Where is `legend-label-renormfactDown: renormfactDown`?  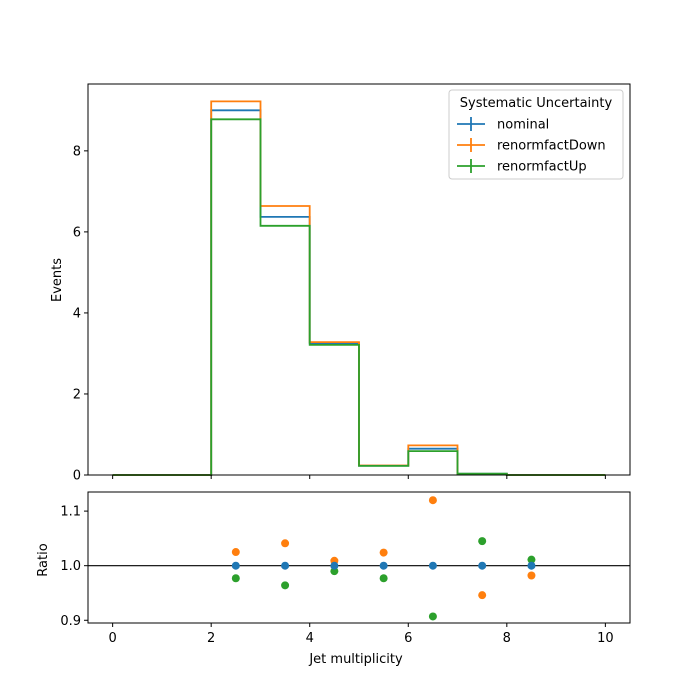 legend-label-renormfactDown: renormfactDown is located at coordinates (551, 146).